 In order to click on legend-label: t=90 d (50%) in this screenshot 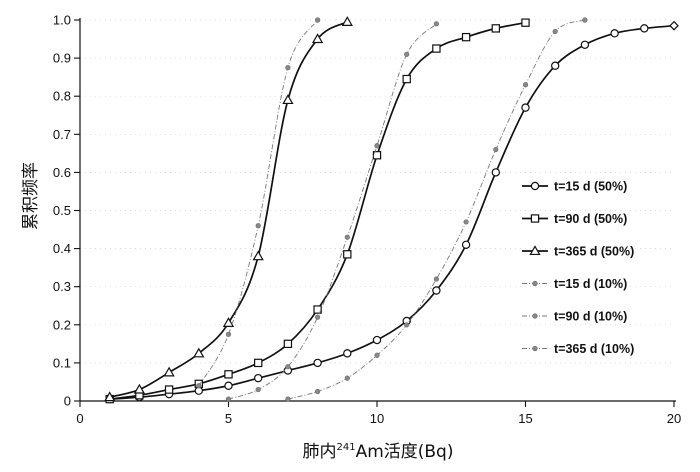, I will do `click(590, 219)`.